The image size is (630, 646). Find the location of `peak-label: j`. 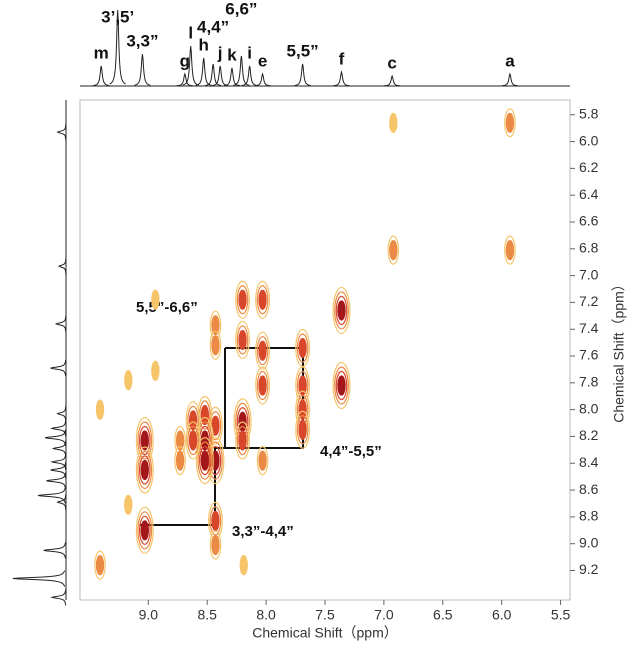

peak-label: j is located at coordinates (220, 52).